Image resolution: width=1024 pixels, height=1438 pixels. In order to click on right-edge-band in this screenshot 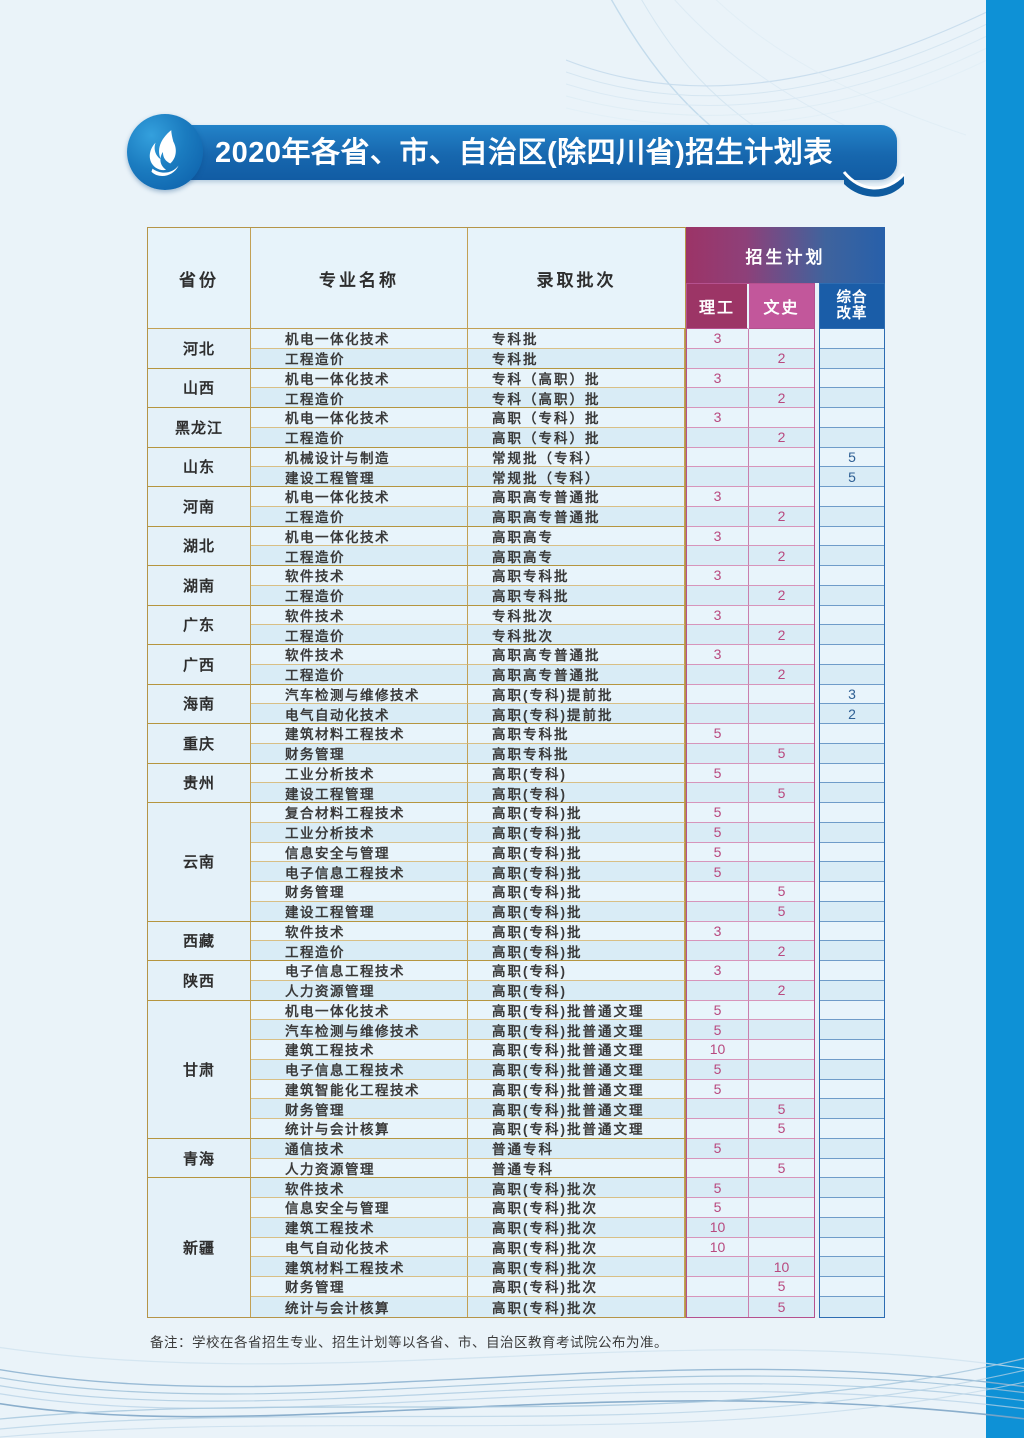, I will do `click(1005, 719)`.